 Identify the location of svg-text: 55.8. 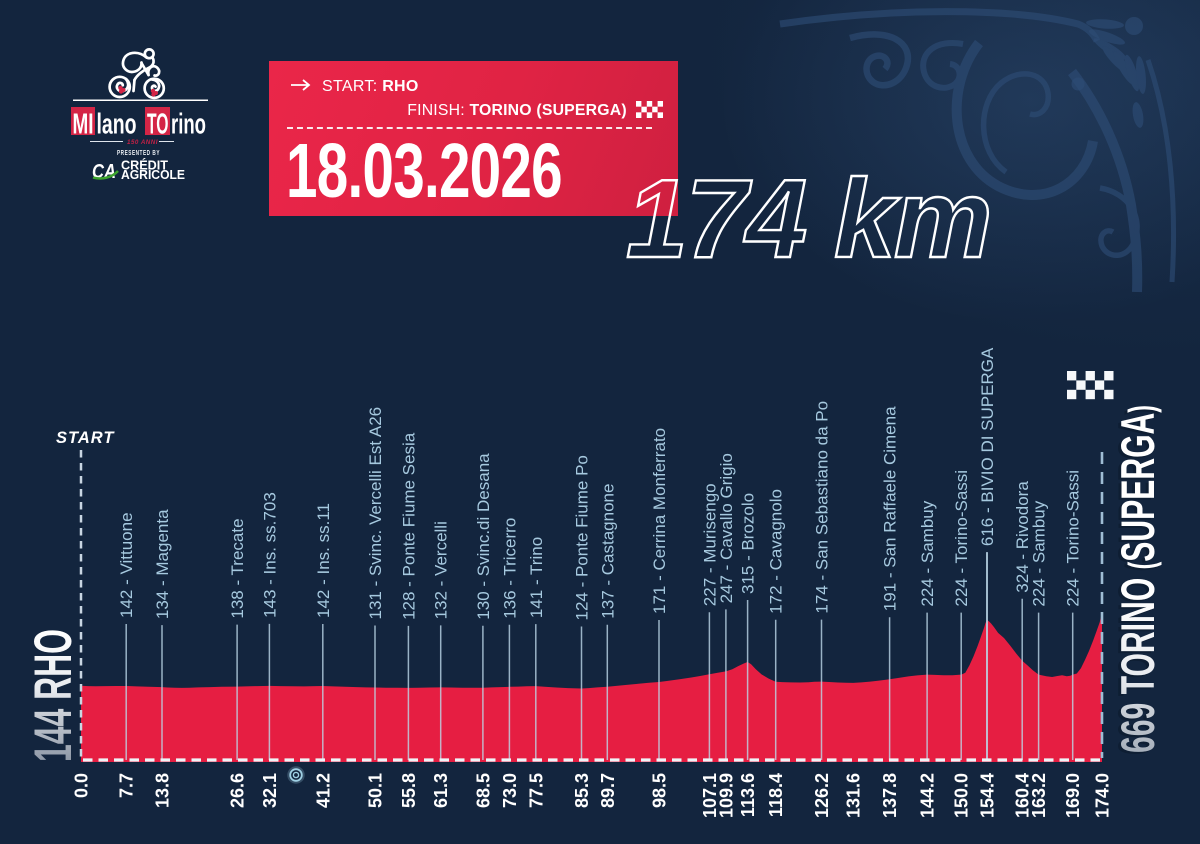
(409, 790).